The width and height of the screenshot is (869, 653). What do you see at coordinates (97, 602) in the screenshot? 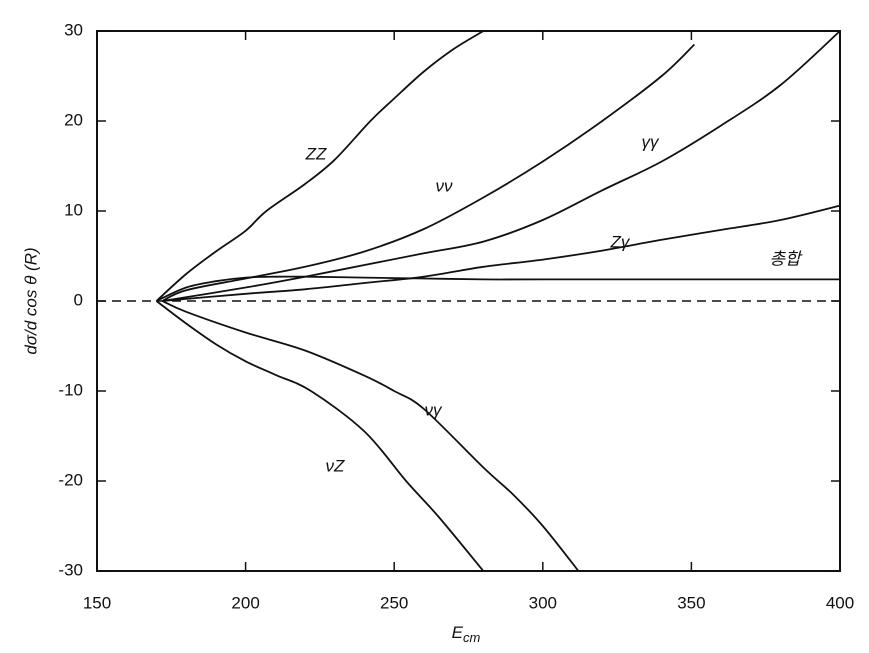
I see `x-tick-label: 150` at bounding box center [97, 602].